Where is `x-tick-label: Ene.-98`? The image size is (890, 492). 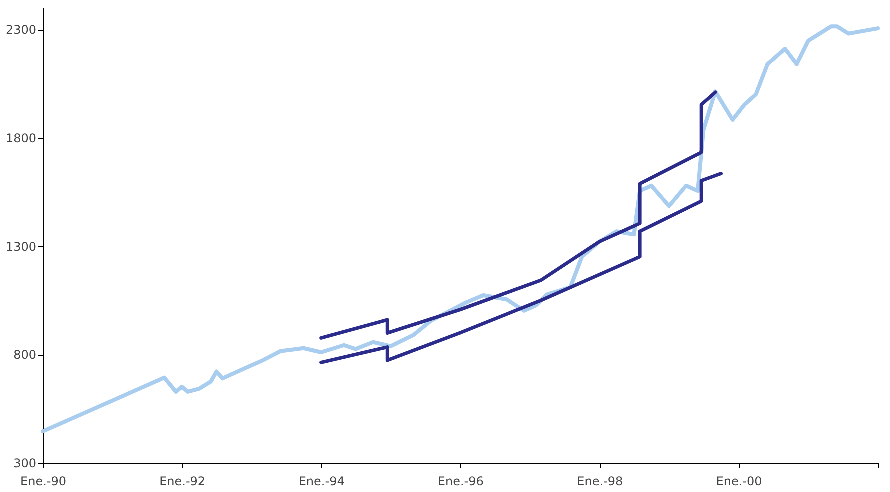
x-tick-label: Ene.-98 is located at coordinates (600, 481).